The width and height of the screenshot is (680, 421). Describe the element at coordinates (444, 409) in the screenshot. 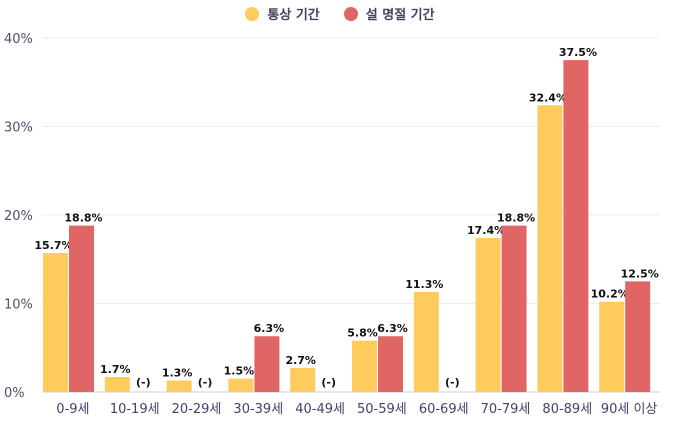

I see `x-tick-label: 60-69세` at that location.